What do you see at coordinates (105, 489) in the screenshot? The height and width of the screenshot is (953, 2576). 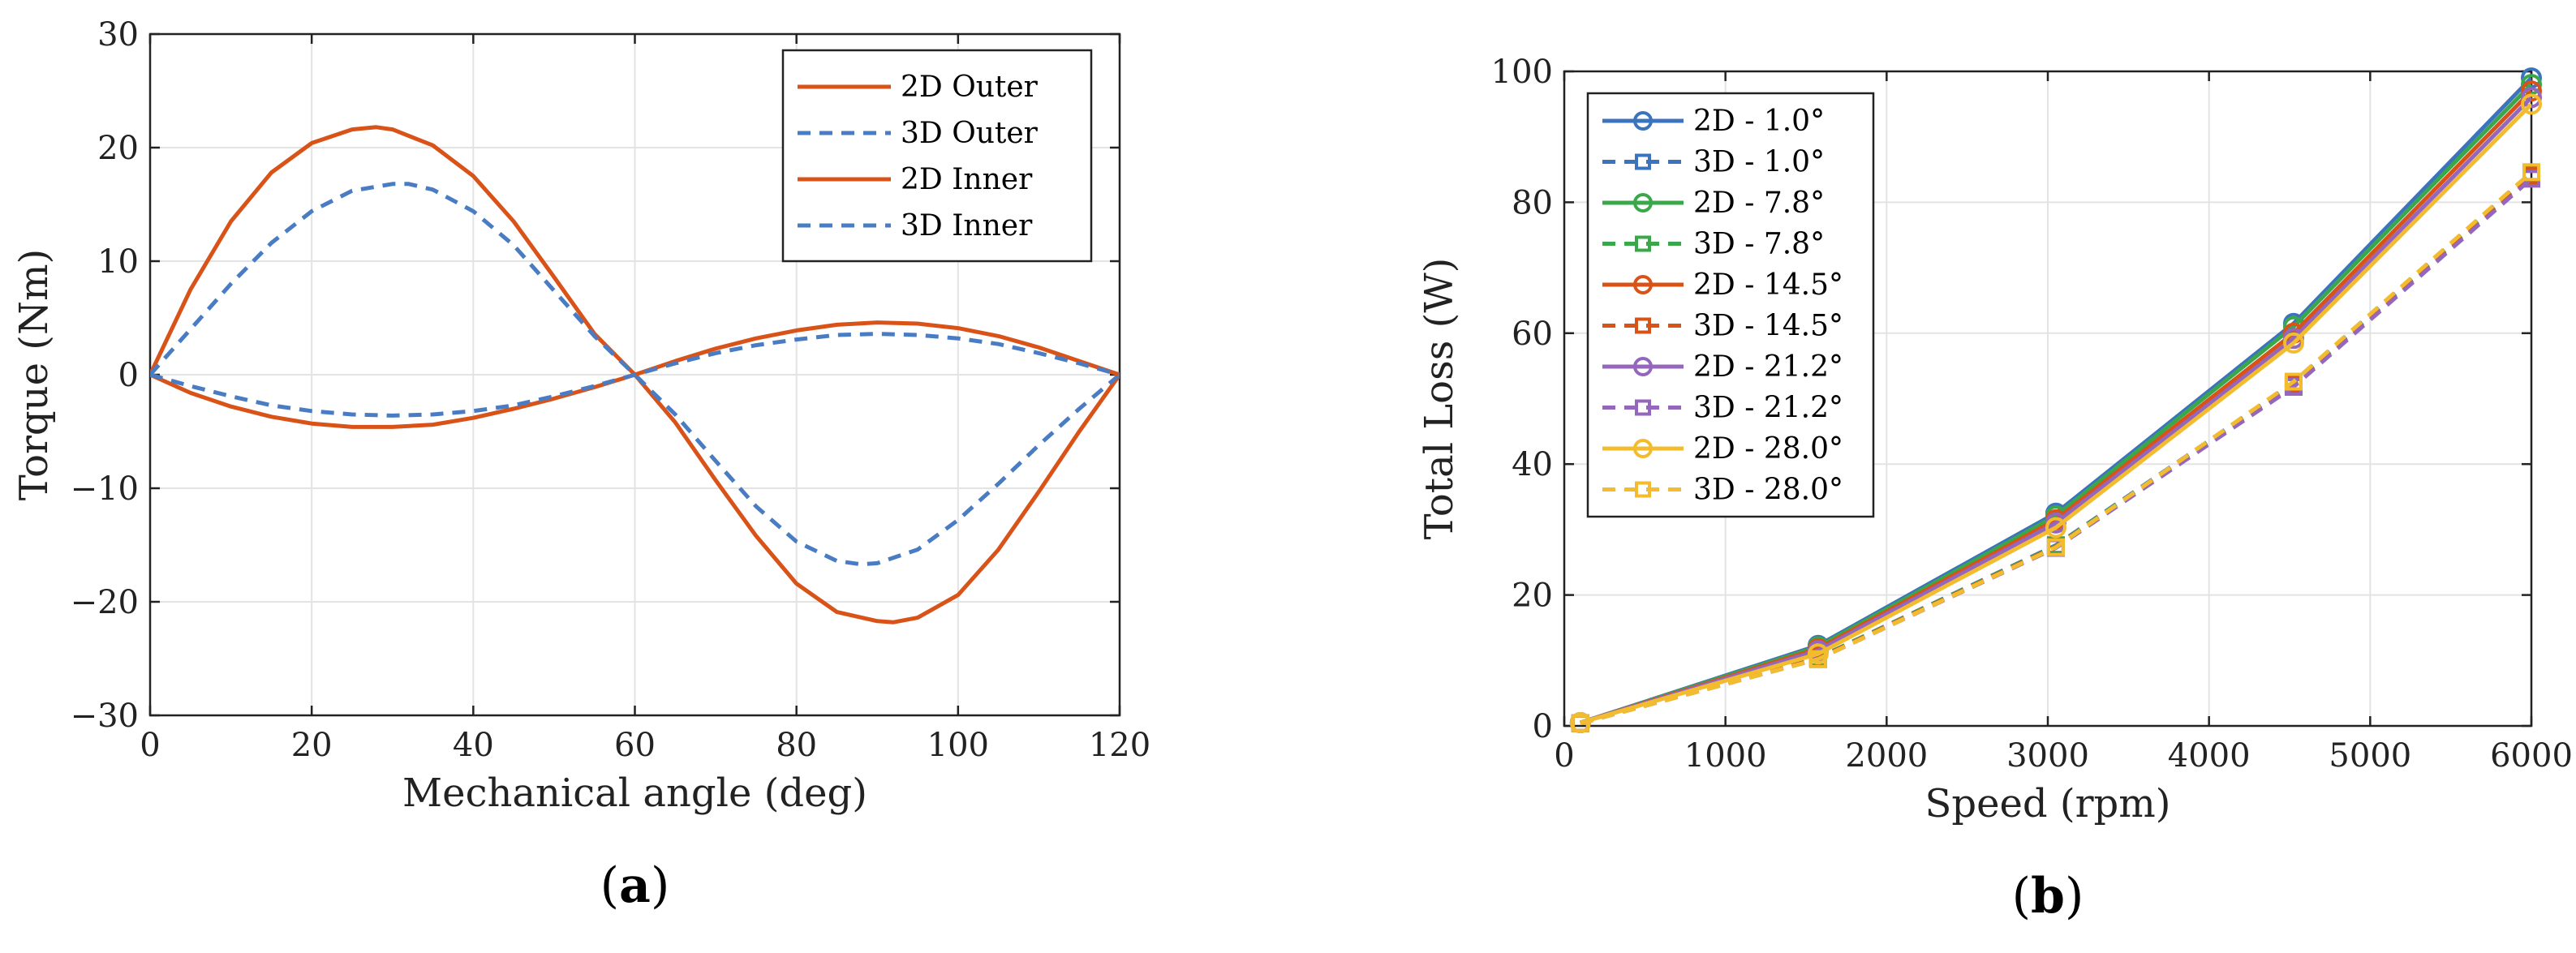 I see `y-tick-label: −10` at bounding box center [105, 489].